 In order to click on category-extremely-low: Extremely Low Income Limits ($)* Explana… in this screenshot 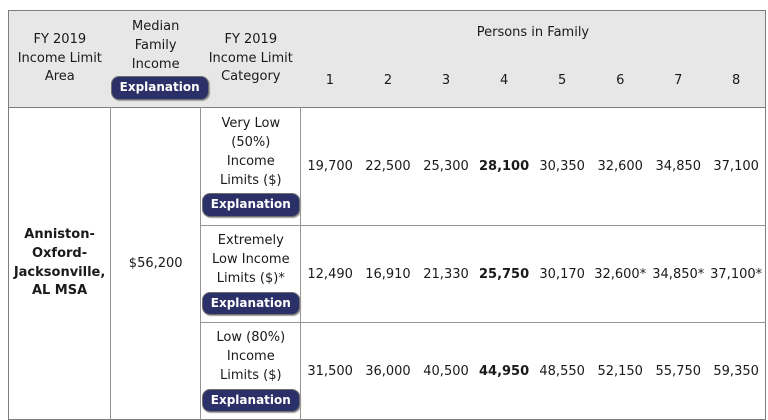, I will do `click(251, 273)`.